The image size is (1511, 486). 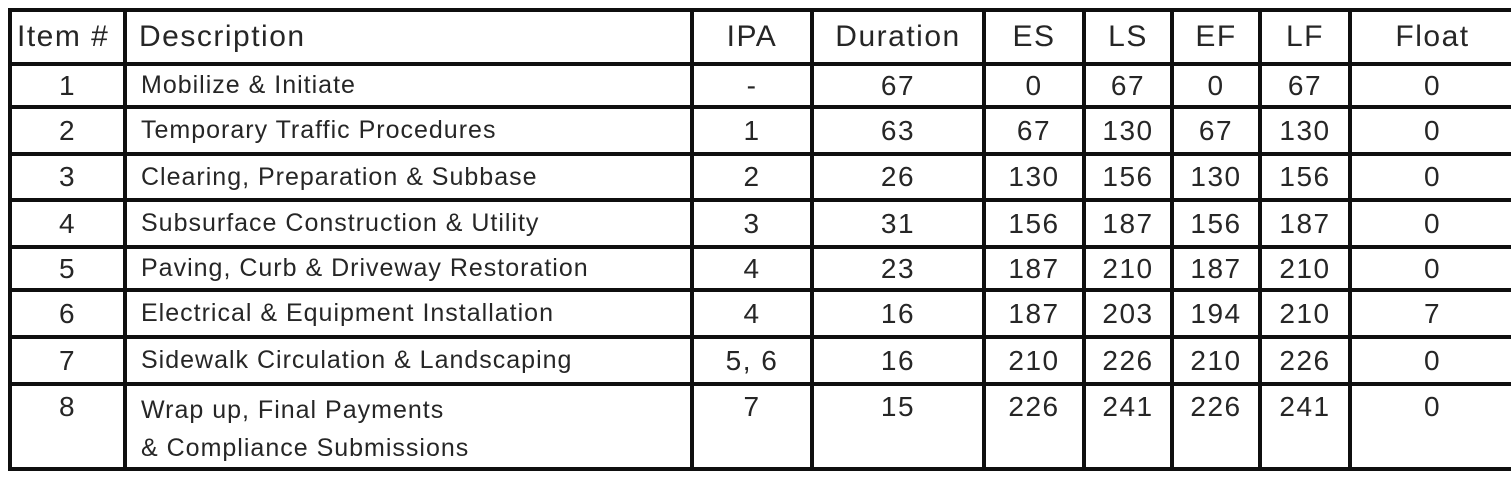 What do you see at coordinates (408, 177) in the screenshot?
I see `cell-description: Clearing, Preparation & Subbase` at bounding box center [408, 177].